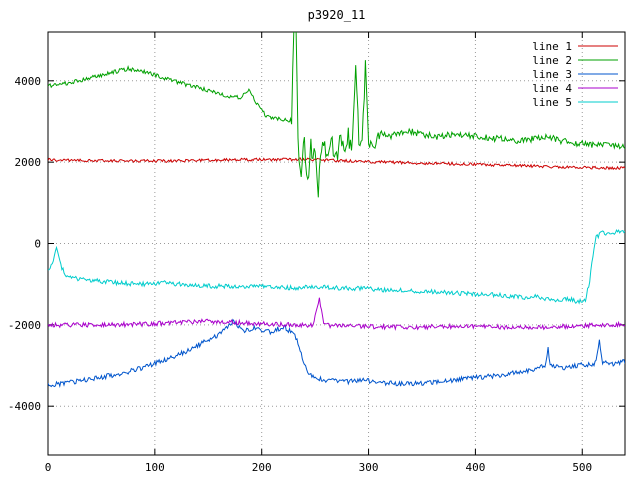 The width and height of the screenshot is (640, 480). I want to click on chart-title: p3920_11, so click(336, 15).